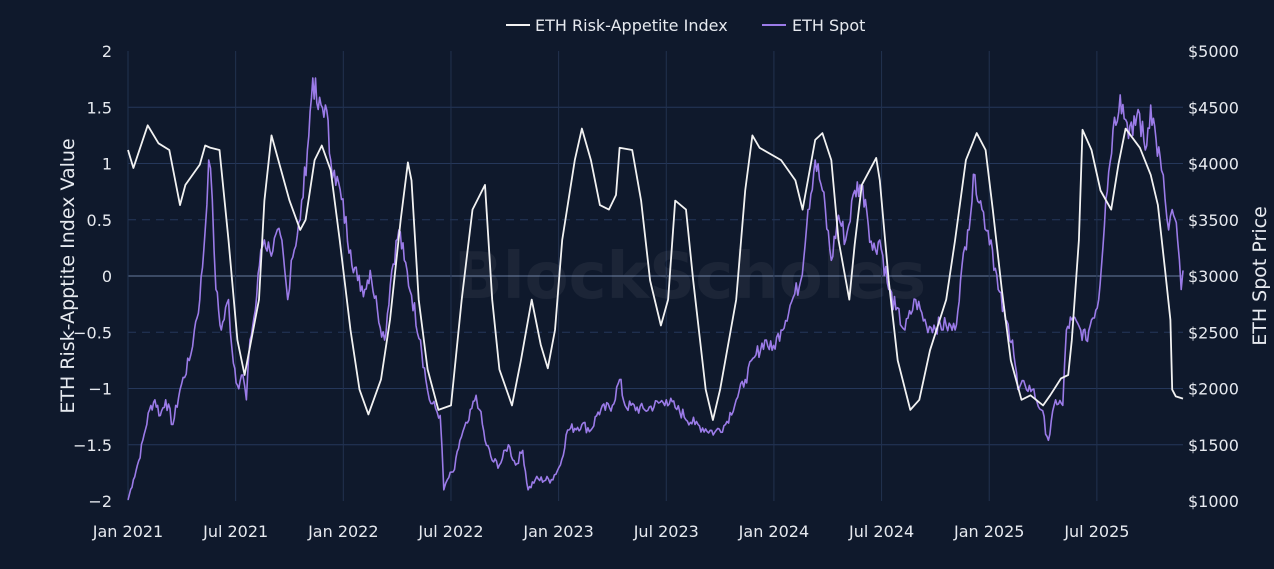 This screenshot has height=569, width=1274. Describe the element at coordinates (988, 531) in the screenshot. I see `x-tick-label: Jan 2025` at that location.